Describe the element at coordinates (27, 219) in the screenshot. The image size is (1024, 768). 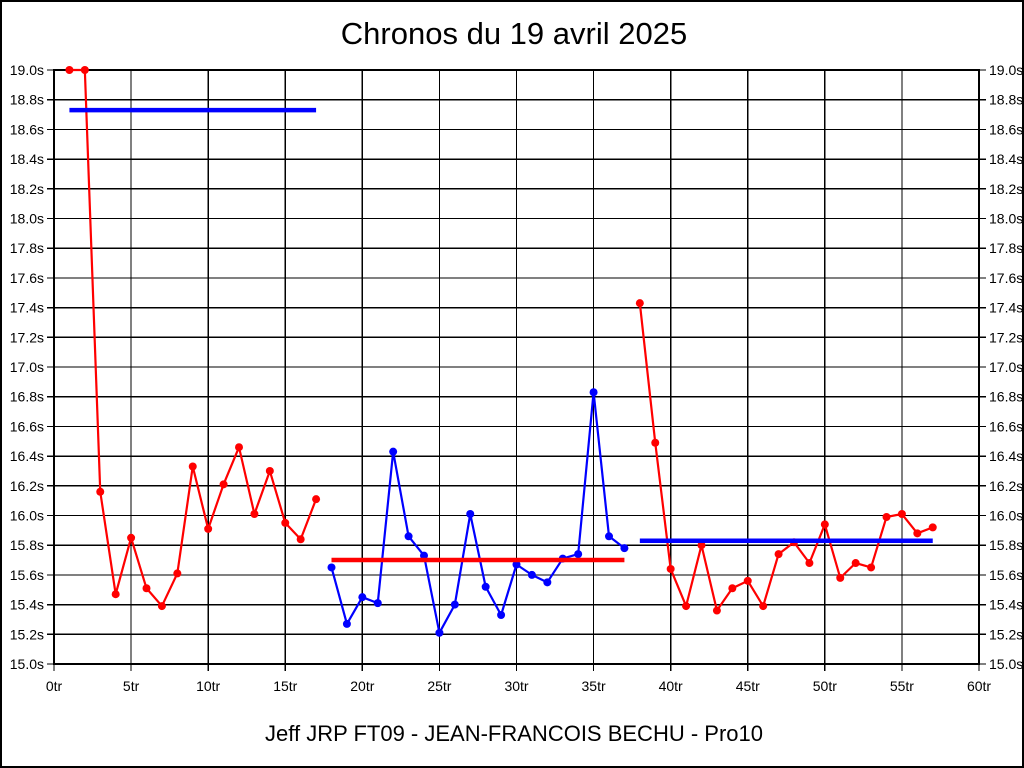
I see `y-axis-tick-label-left: 18.0s` at that location.